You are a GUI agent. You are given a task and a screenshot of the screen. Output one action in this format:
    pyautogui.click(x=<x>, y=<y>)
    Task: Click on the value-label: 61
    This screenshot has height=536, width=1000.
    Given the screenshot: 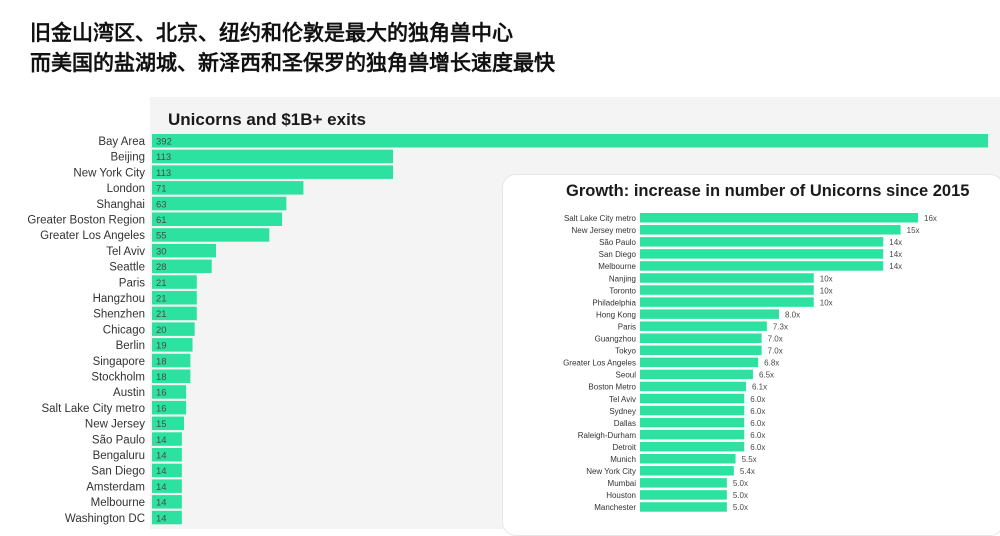 What is the action you would take?
    pyautogui.click(x=161, y=220)
    